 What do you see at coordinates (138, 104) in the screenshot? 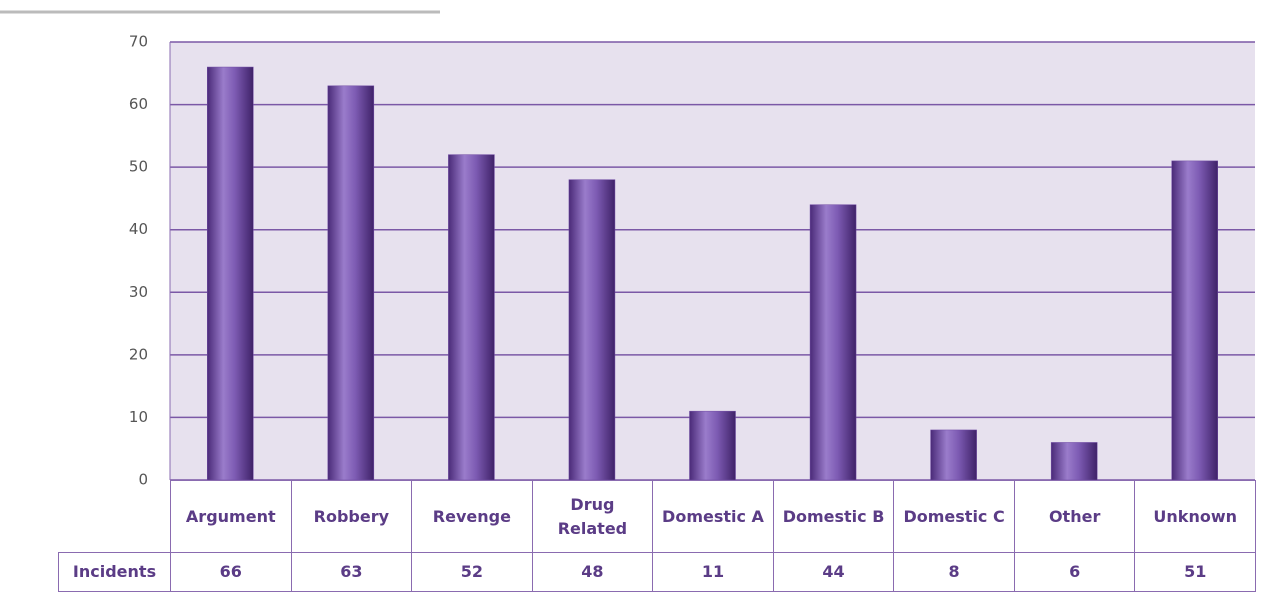
I see `y-tick-label: 60` at bounding box center [138, 104].